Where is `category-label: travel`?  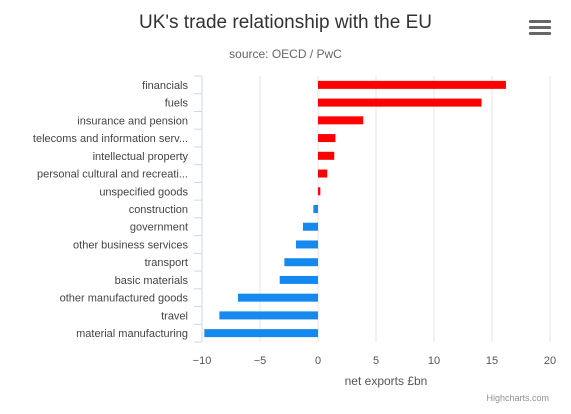
category-label: travel is located at coordinates (174, 316).